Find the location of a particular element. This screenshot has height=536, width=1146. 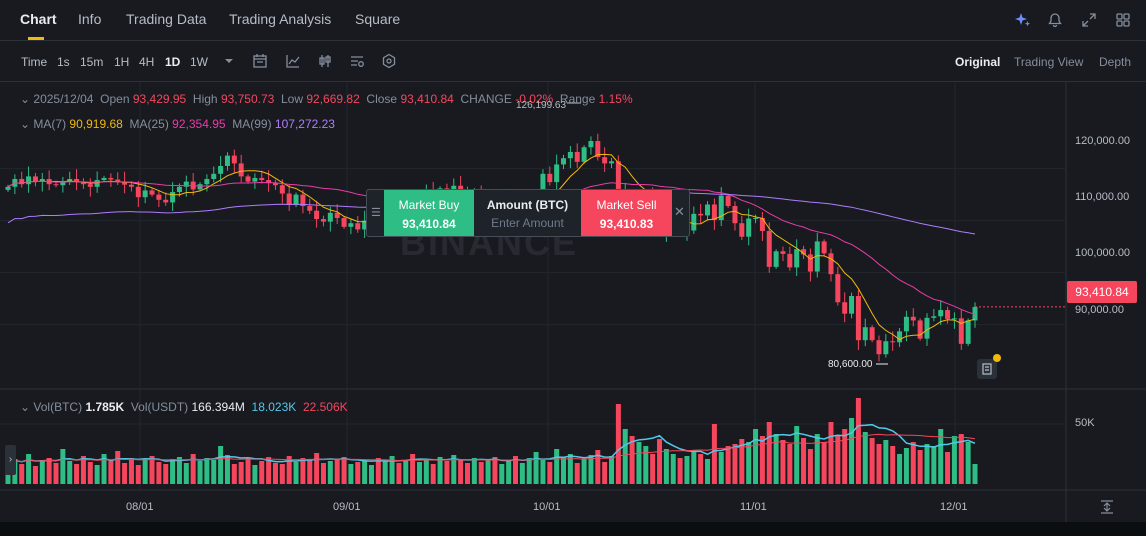

market-buy-button: Market Buy 93,410.84 is located at coordinates (429, 213).